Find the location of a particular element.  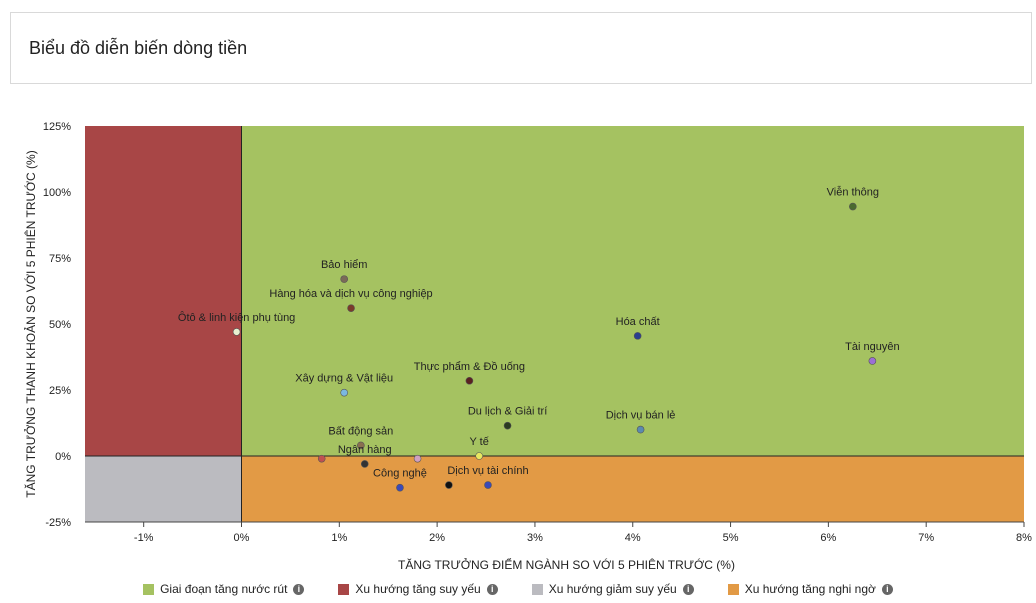

x-tick-label: 6% is located at coordinates (828, 538).